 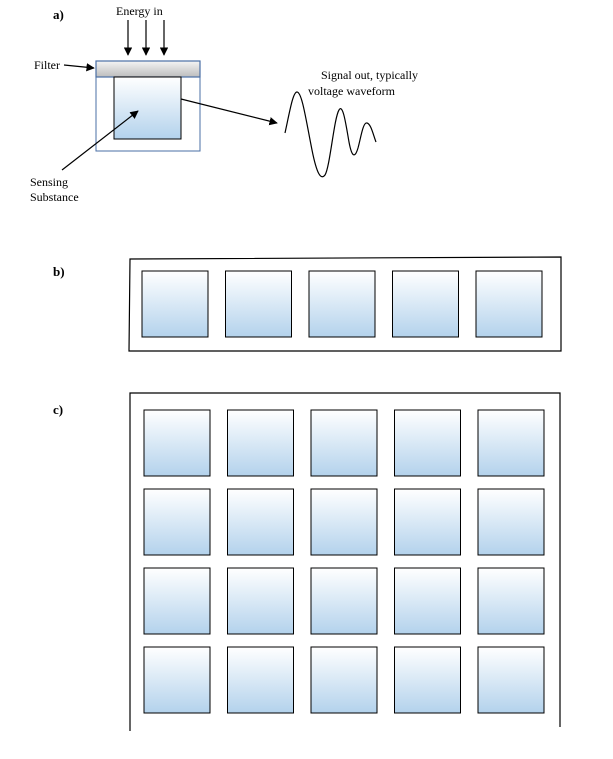 I want to click on panel-c-cell-r1-c4, so click(x=427, y=443).